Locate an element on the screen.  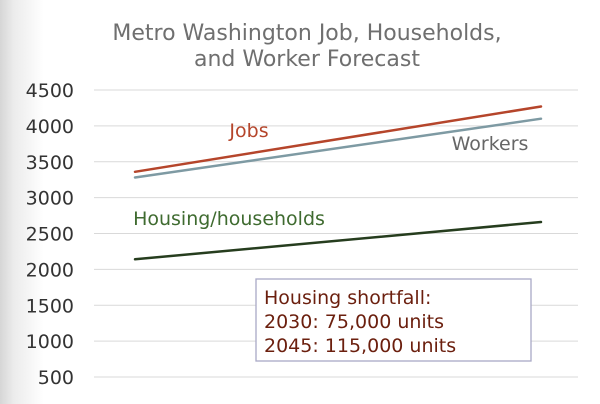
annotation-line-1: Housing shortfall: is located at coordinates (347, 298).